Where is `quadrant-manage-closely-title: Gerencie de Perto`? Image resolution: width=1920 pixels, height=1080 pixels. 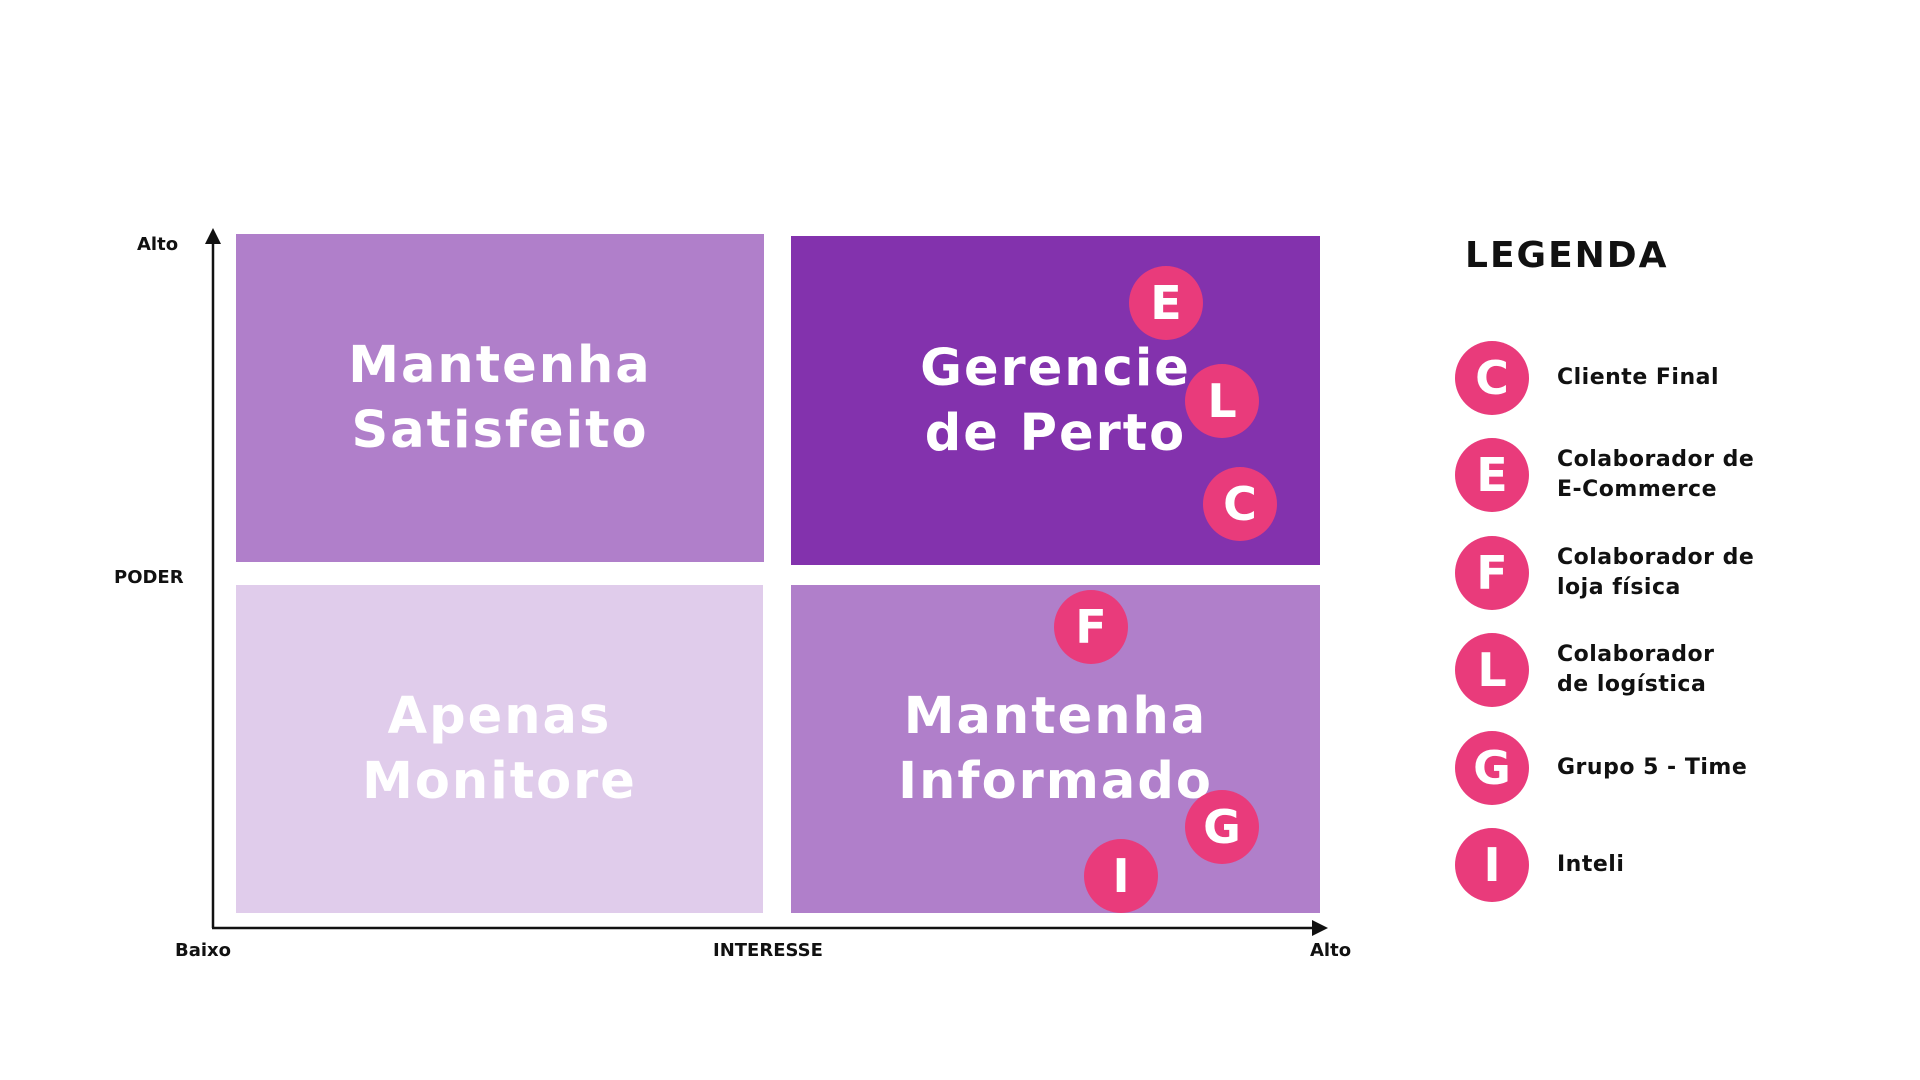 quadrant-manage-closely-title: Gerencie de Perto is located at coordinates (1055, 400).